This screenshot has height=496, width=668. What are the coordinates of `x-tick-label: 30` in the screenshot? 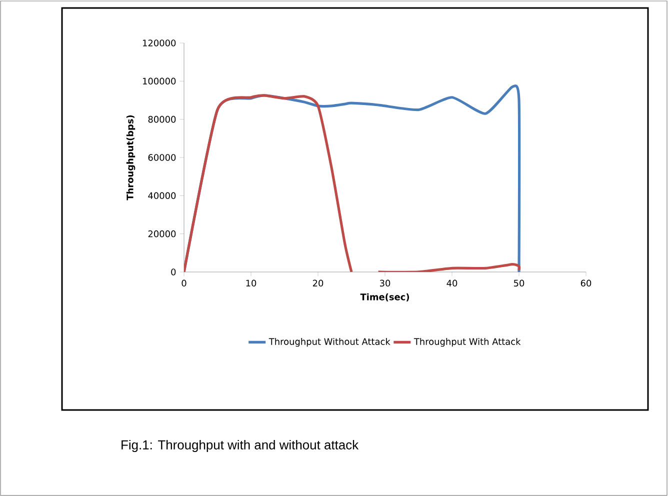 It's located at (385, 283).